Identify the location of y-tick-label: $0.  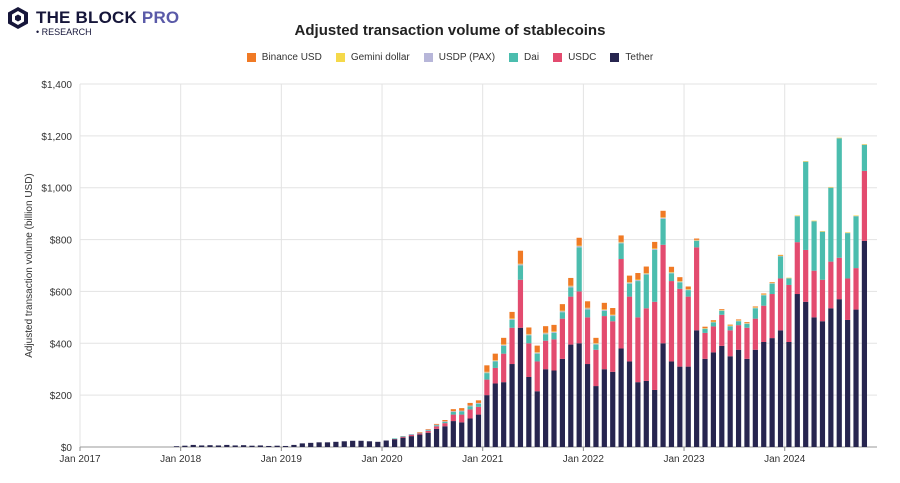
(67, 448).